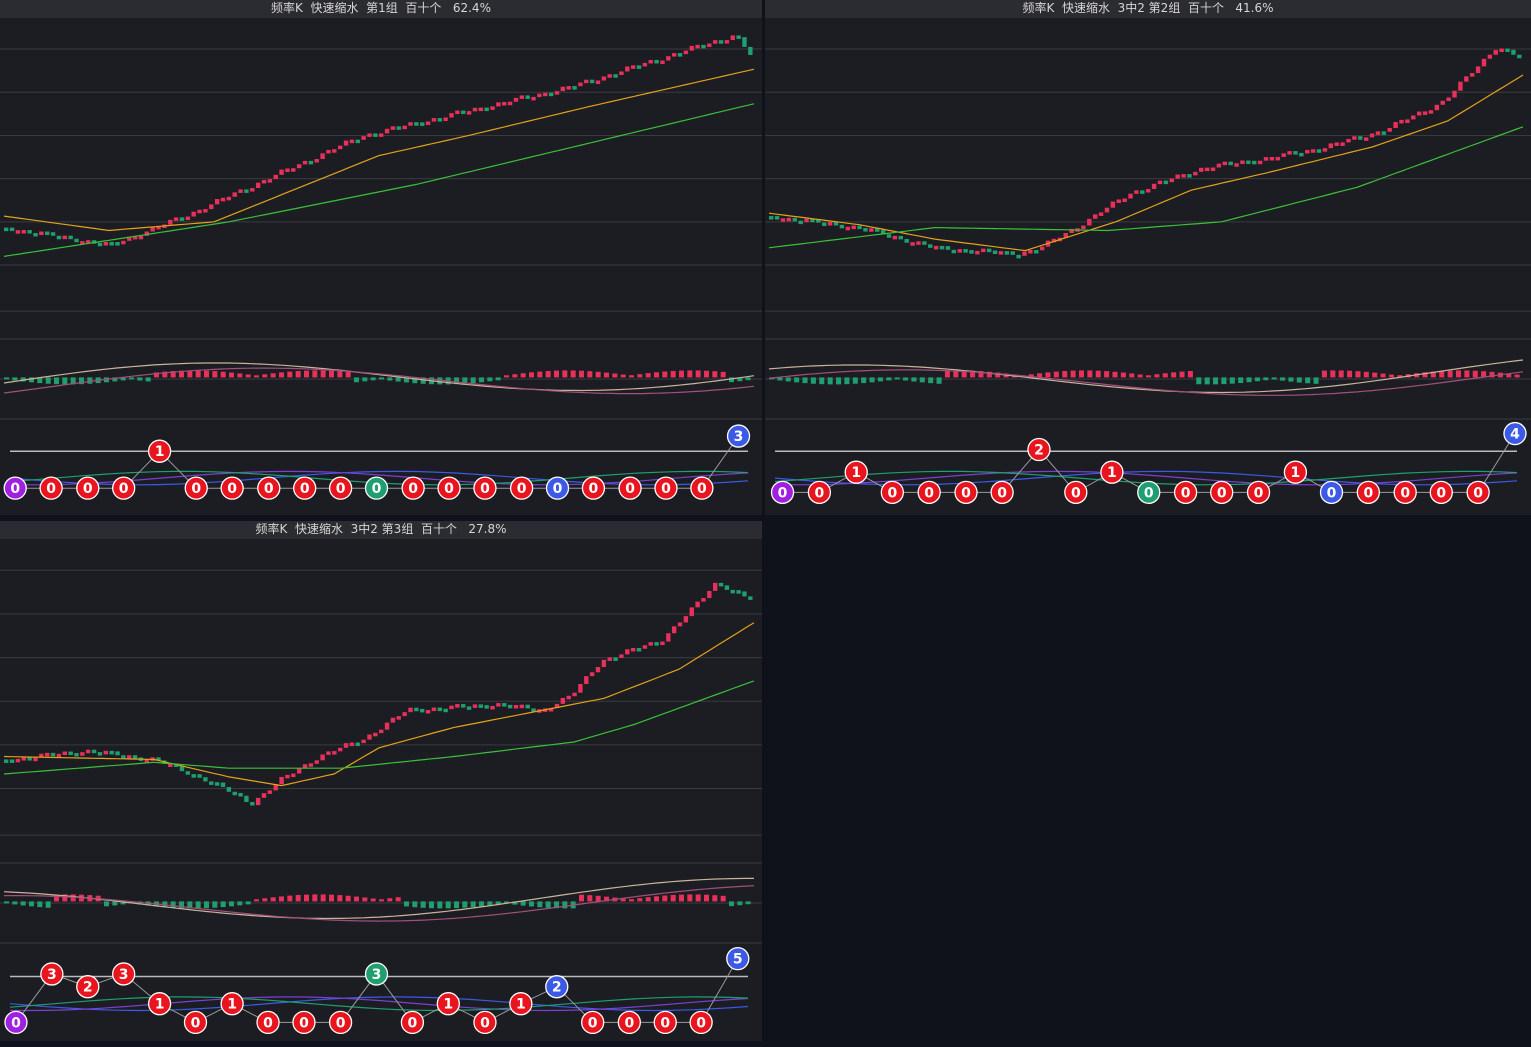 This screenshot has height=1047, width=1531. What do you see at coordinates (381, 530) in the screenshot?
I see `panel-title: 频率K 快速缩水 3中2 第3组 百十个 27.8%` at bounding box center [381, 530].